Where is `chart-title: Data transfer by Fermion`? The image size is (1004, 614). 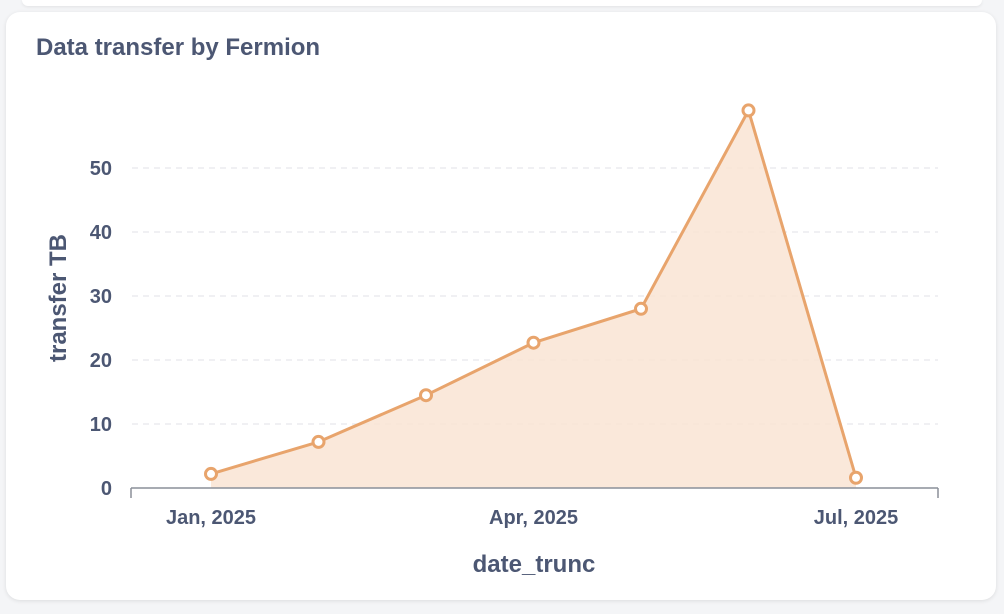 chart-title: Data transfer by Fermion is located at coordinates (178, 47).